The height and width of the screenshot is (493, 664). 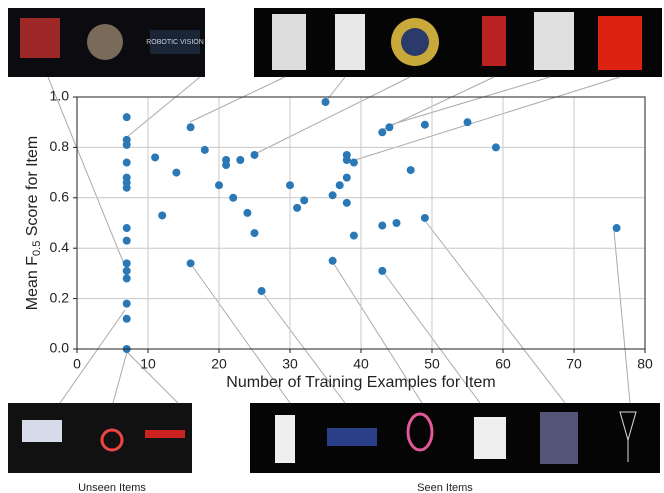 What do you see at coordinates (60, 247) in the screenshot?
I see `y-tick-label: 0.4` at bounding box center [60, 247].